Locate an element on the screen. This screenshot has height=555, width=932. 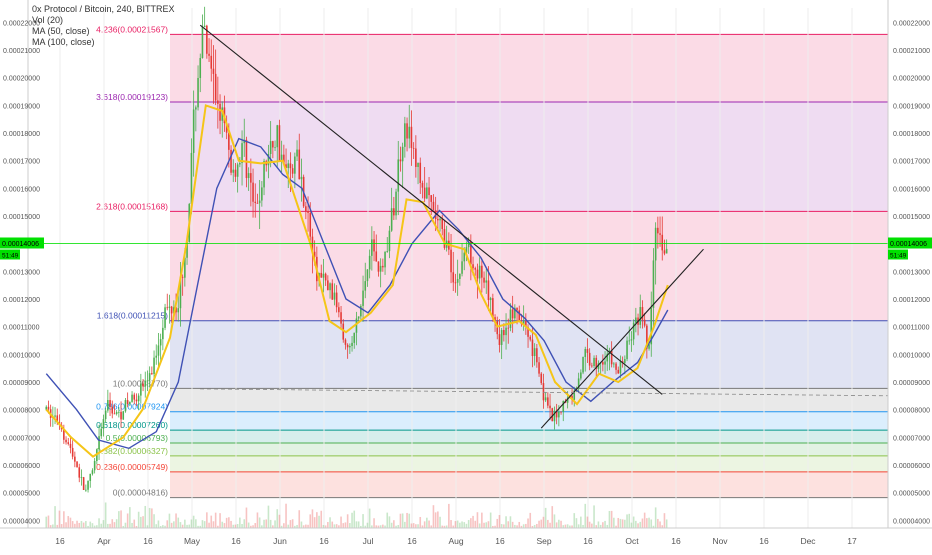
fib-label: 1(0.00008770) is located at coordinates (140, 383).